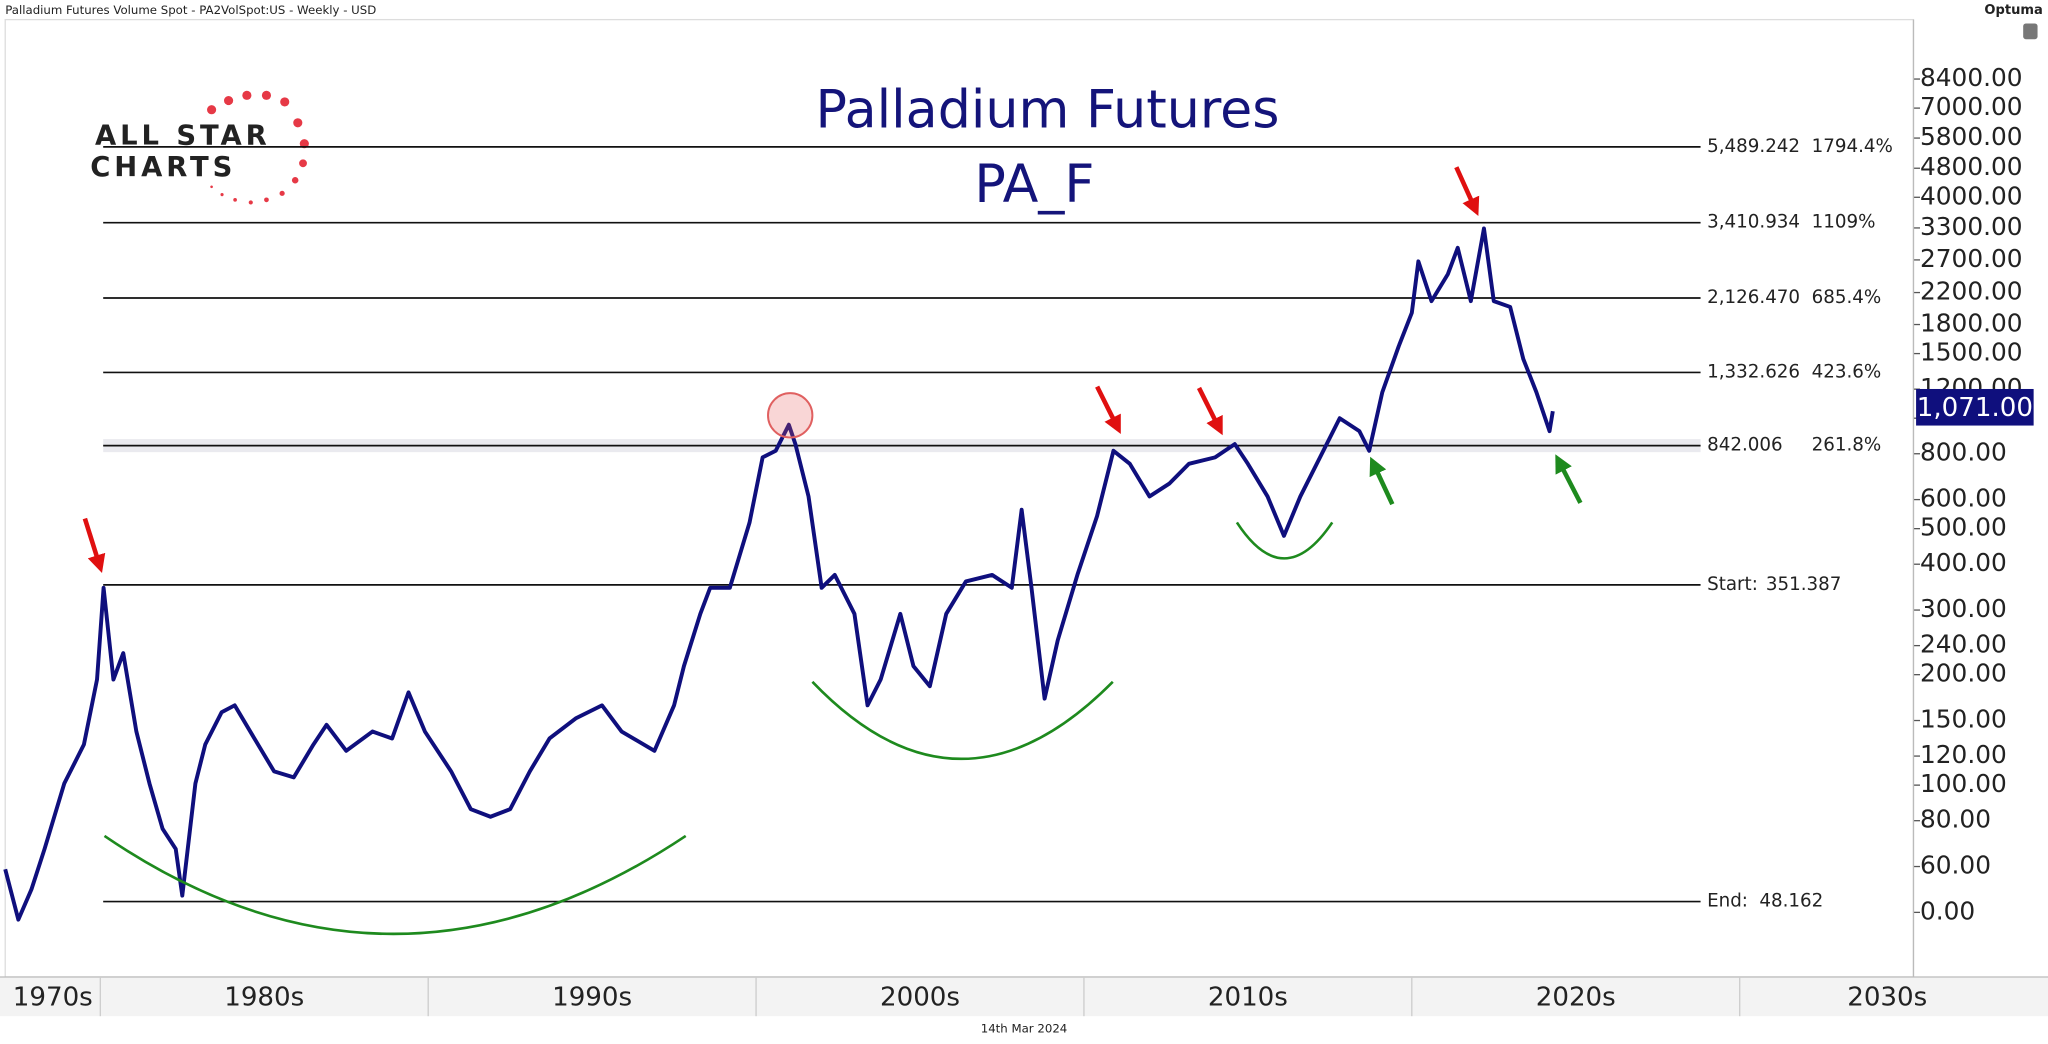 The image size is (2048, 1044). Describe the element at coordinates (920, 997) in the screenshot. I see `x-tick-label: 2000s` at that location.